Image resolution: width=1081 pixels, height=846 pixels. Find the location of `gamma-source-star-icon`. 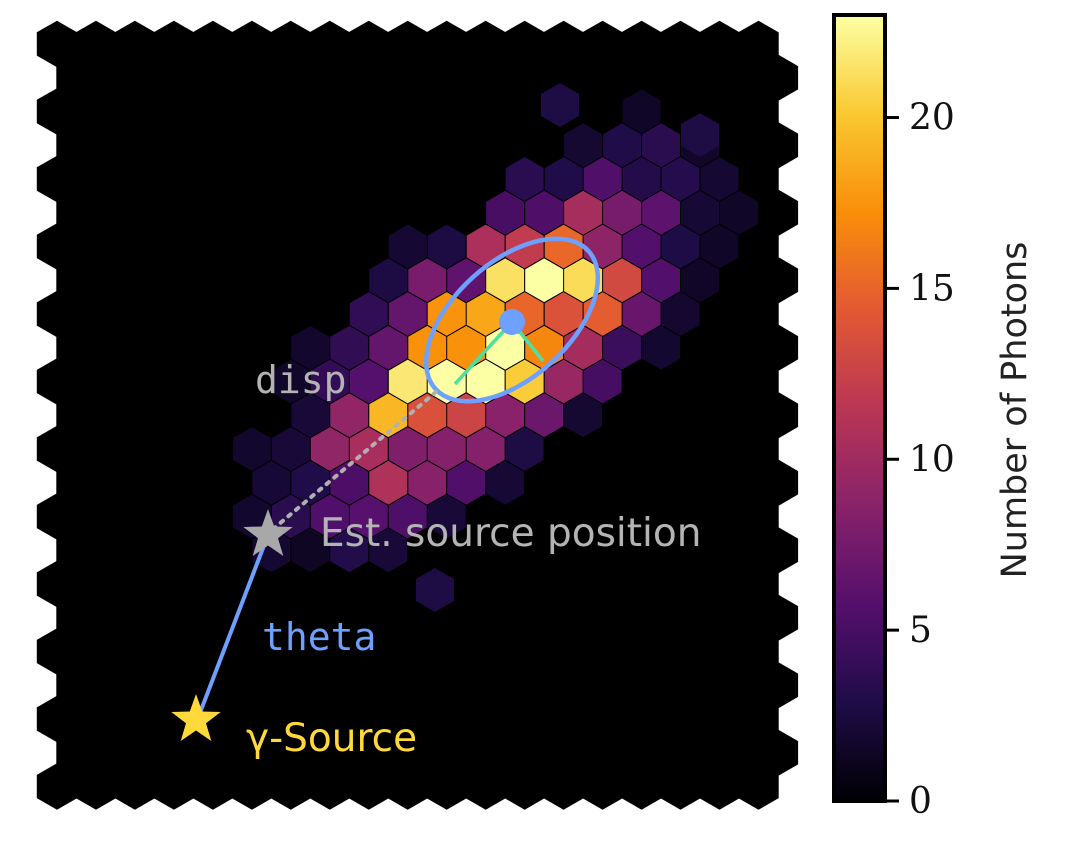

gamma-source-star-icon is located at coordinates (196, 717).